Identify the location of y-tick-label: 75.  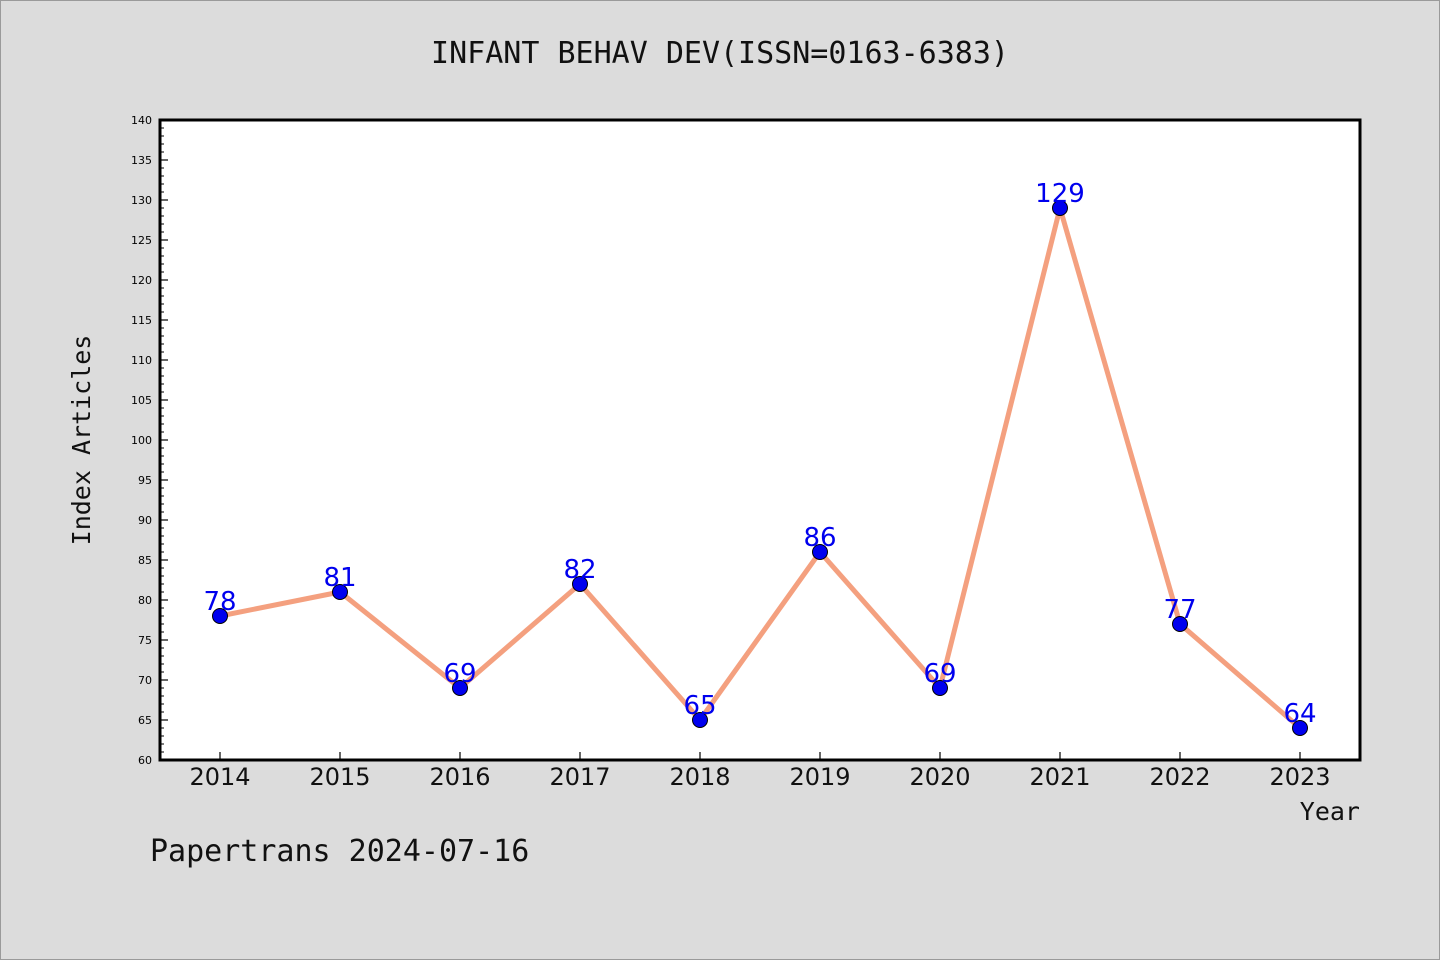
(145, 640).